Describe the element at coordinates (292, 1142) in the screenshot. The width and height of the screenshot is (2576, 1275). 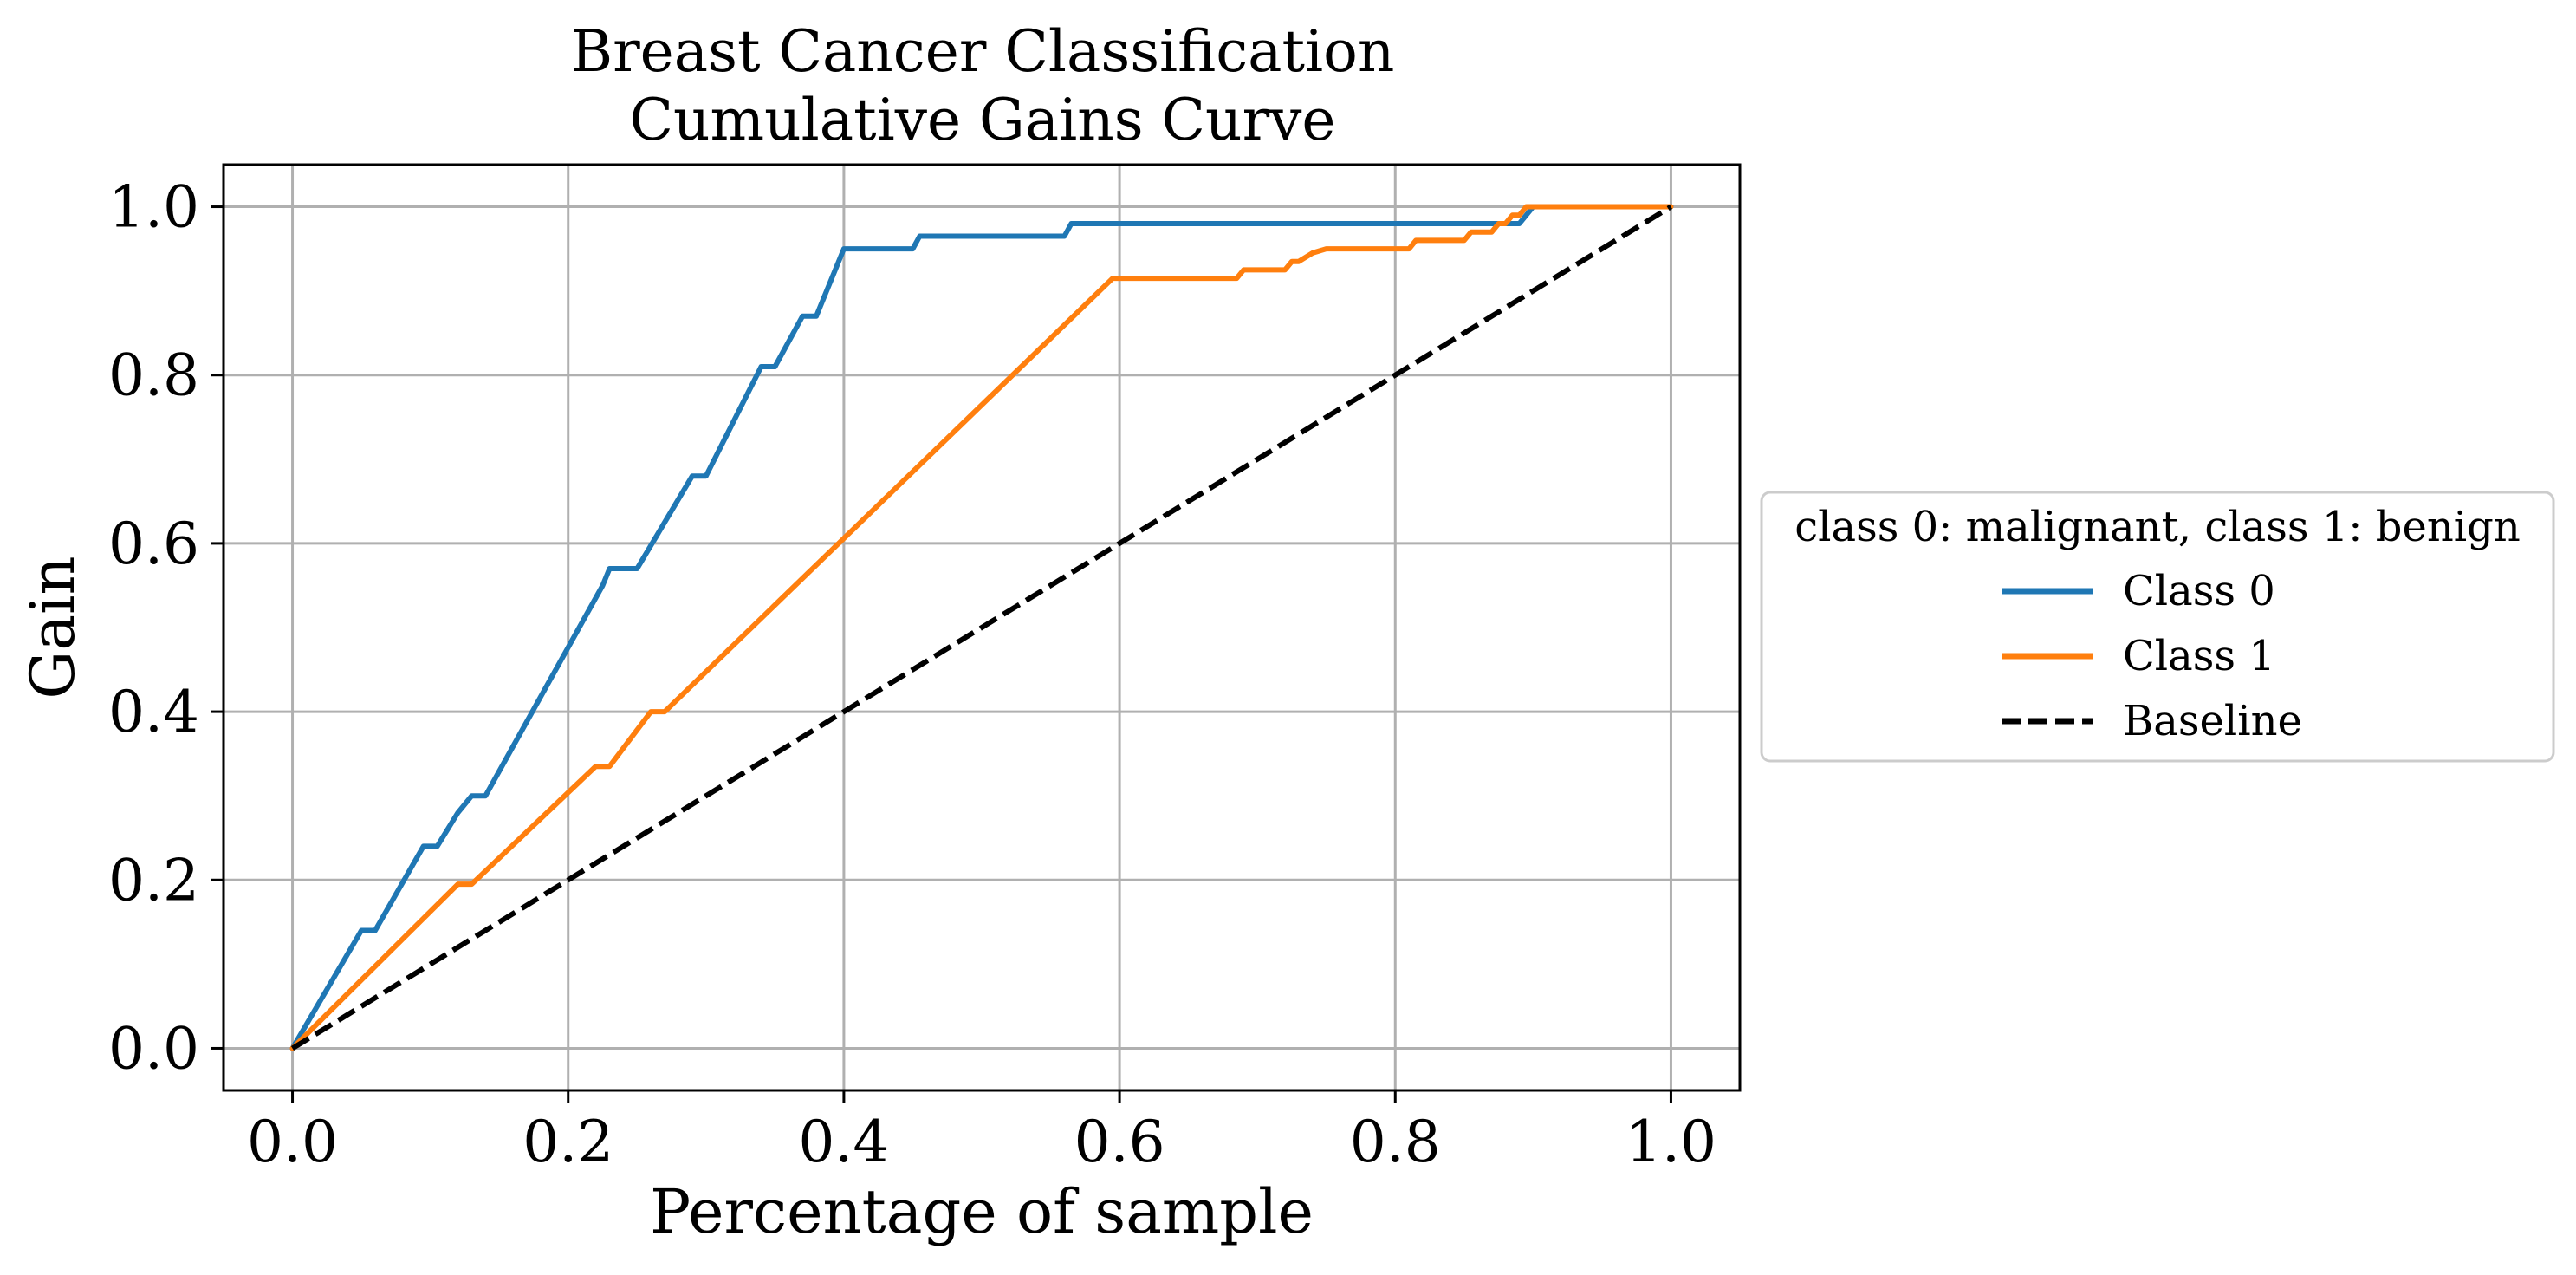
I see `x-tick-label: 0.0` at that location.